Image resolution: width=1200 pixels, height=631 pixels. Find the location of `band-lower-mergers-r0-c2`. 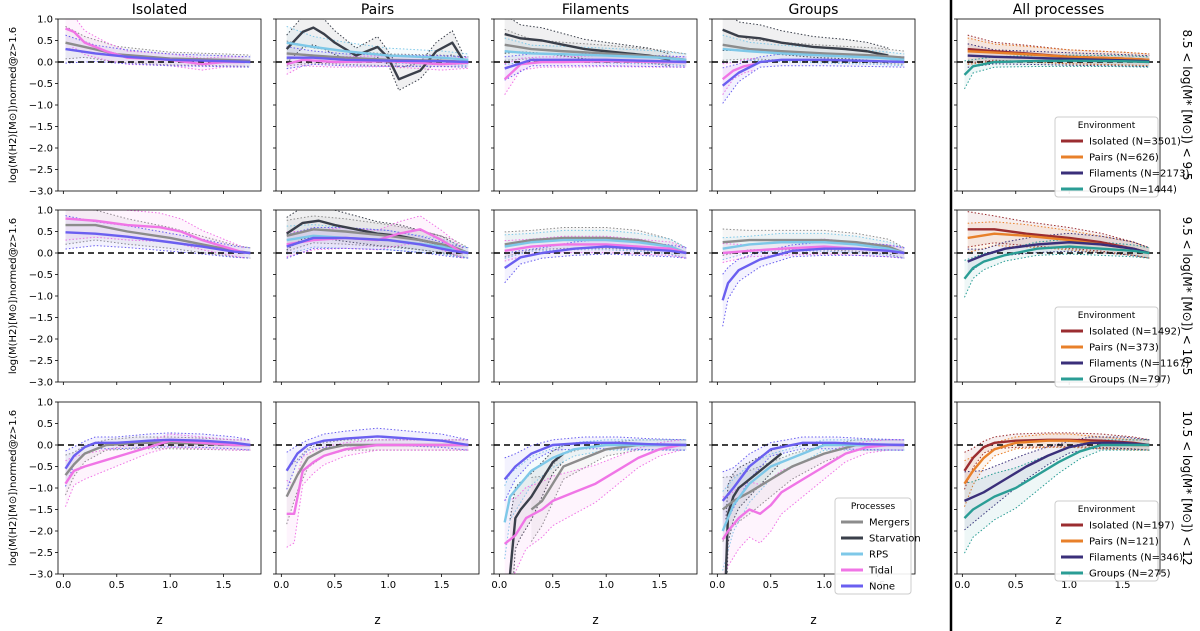

band-lower-mergers-r0-c2 is located at coordinates (595, 62).